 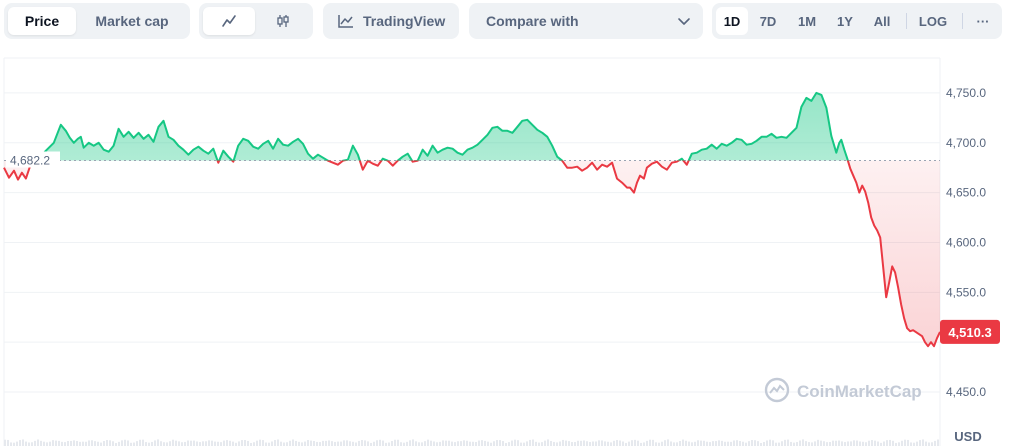 I want to click on price-marketcap-toggle: Price Market cap, so click(x=97, y=21).